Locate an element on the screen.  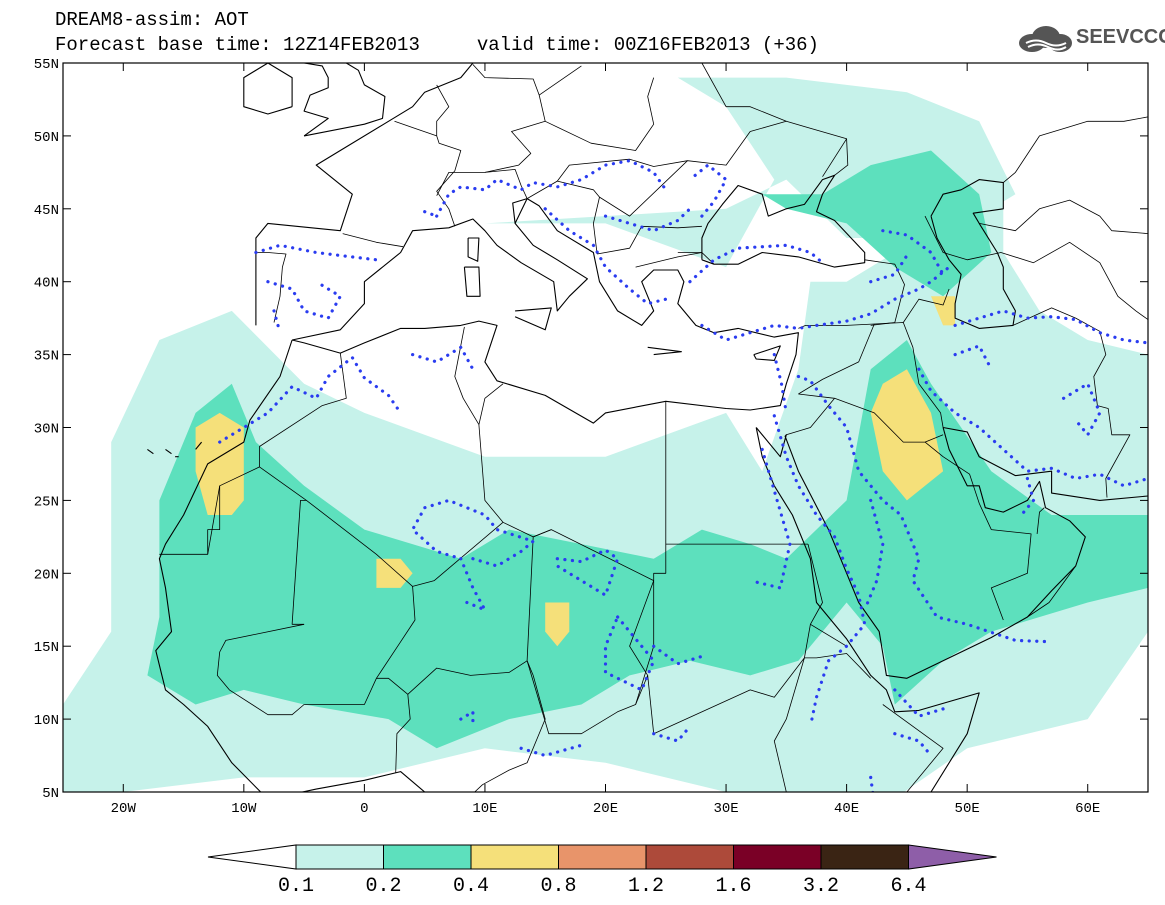
colorbar-label: 3.2 is located at coordinates (821, 886).